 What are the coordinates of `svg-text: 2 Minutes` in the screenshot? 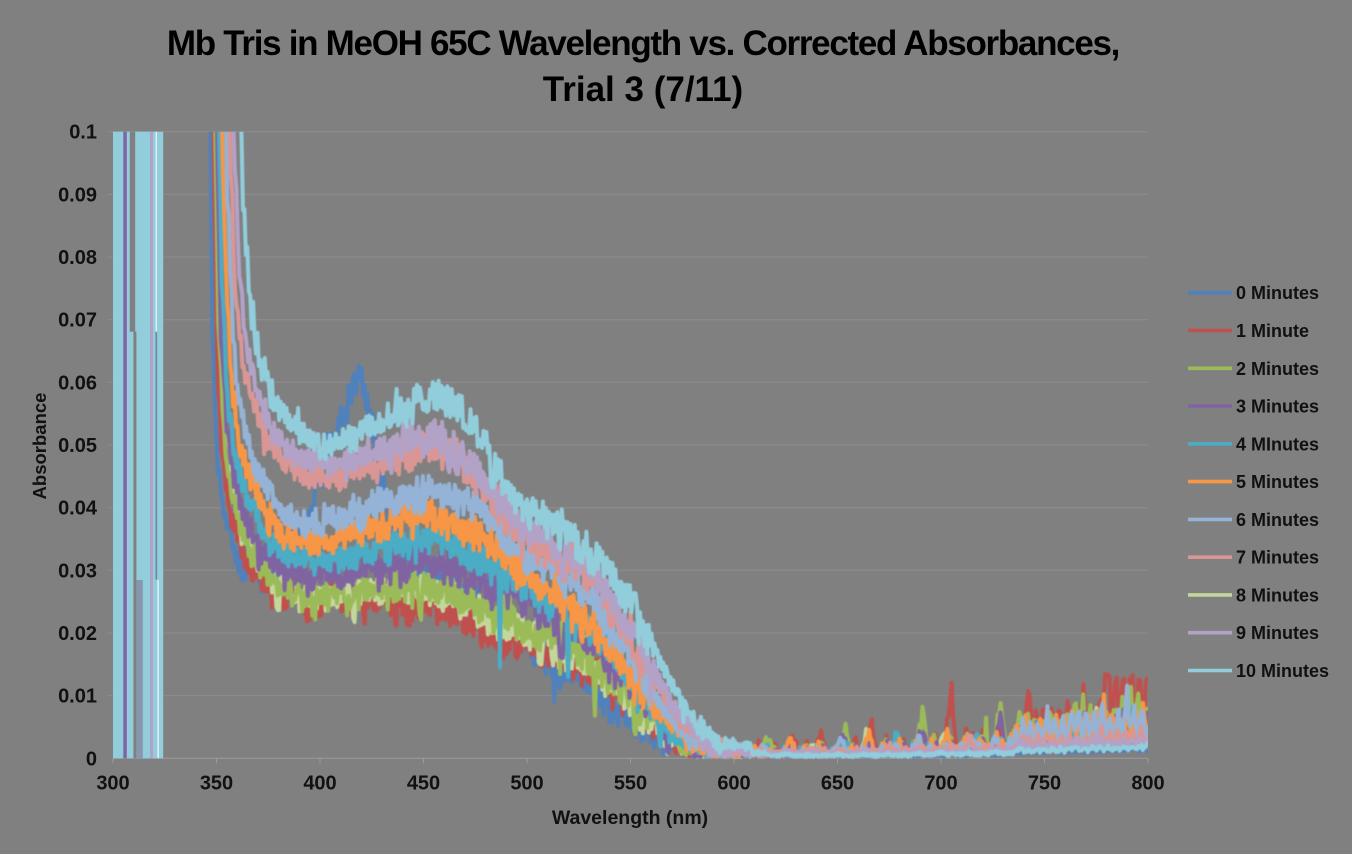 It's located at (1277, 369).